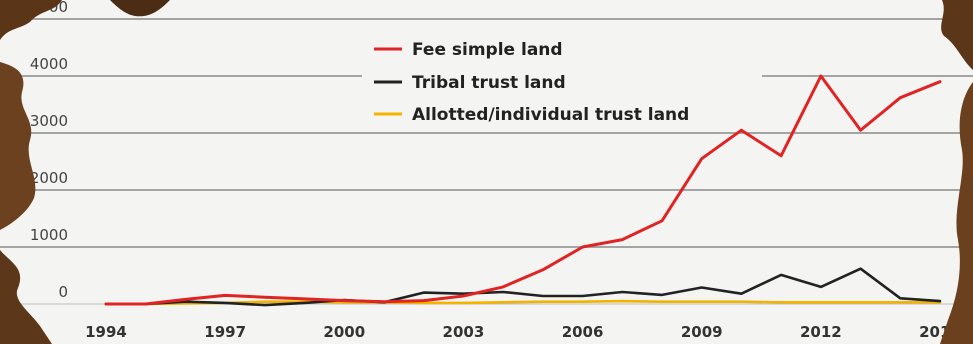 The height and width of the screenshot is (344, 973). I want to click on x-tick-label-1997: 1997, so click(225, 332).